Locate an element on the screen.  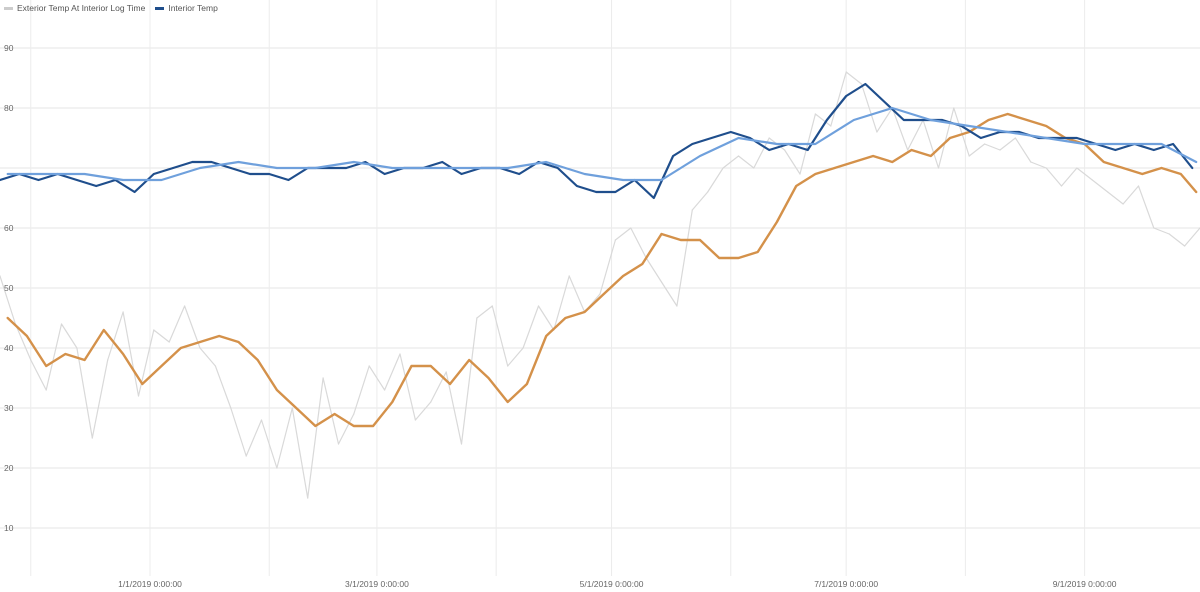
y-tick-label: 60 is located at coordinates (9, 228).